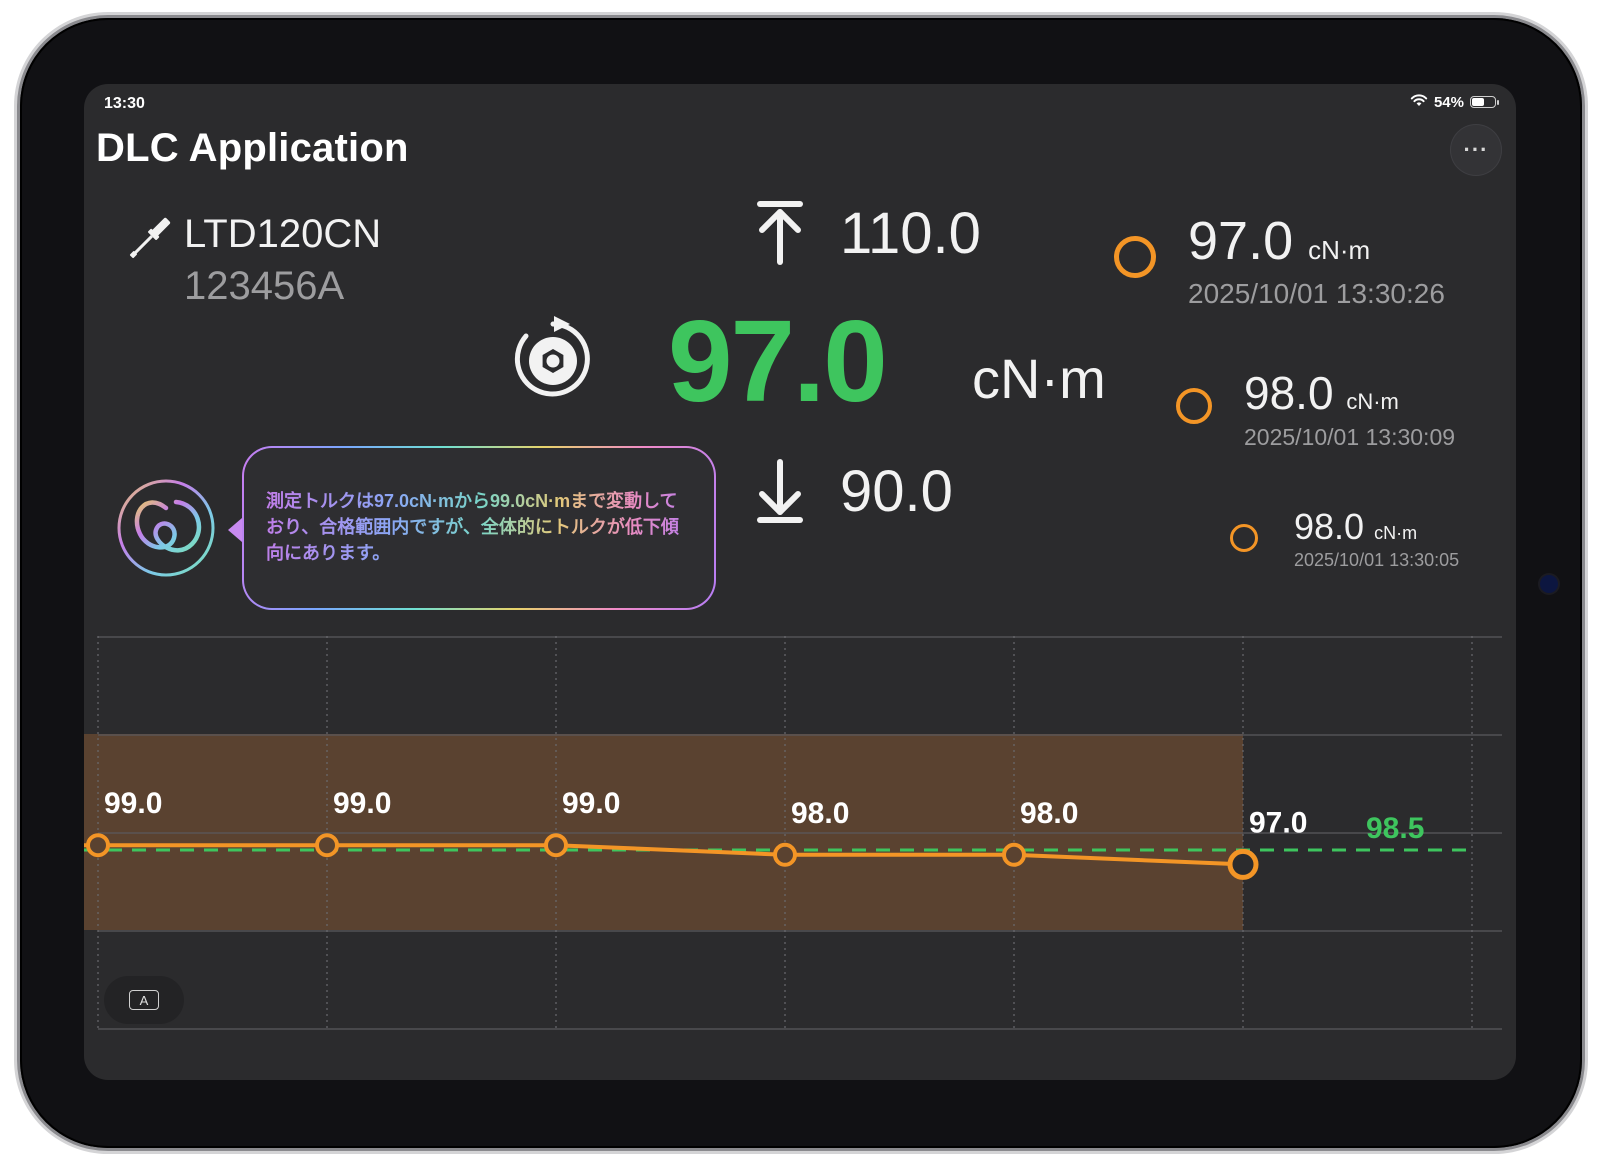  I want to click on screwdriver-icon, so click(149, 241).